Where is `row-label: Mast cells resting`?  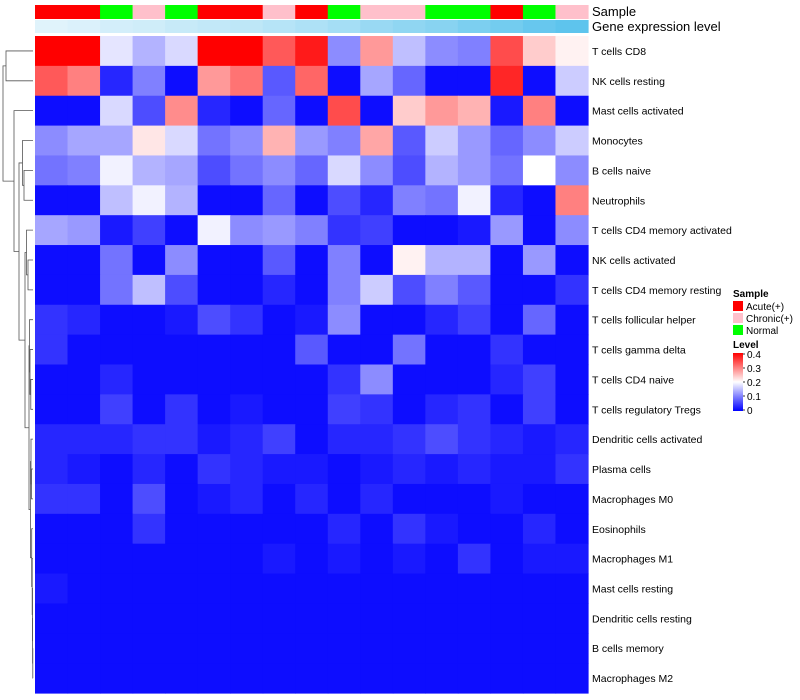 row-label: Mast cells resting is located at coordinates (632, 589).